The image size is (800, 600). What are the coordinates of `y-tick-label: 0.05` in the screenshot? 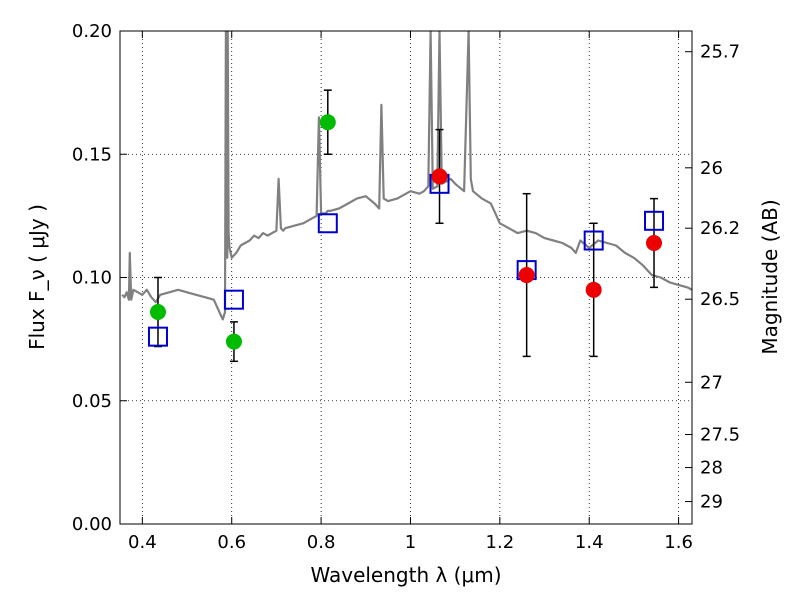 It's located at (92, 401).